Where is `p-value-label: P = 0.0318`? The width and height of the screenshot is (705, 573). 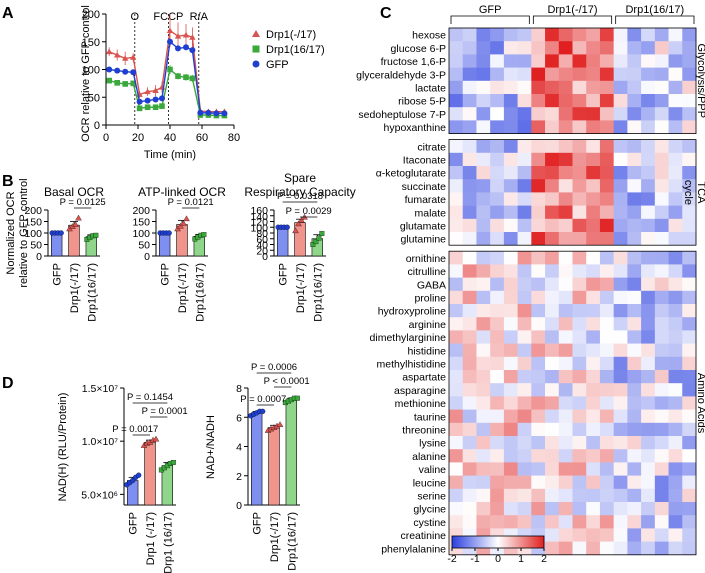 p-value-label: P = 0.0318 is located at coordinates (300, 196).